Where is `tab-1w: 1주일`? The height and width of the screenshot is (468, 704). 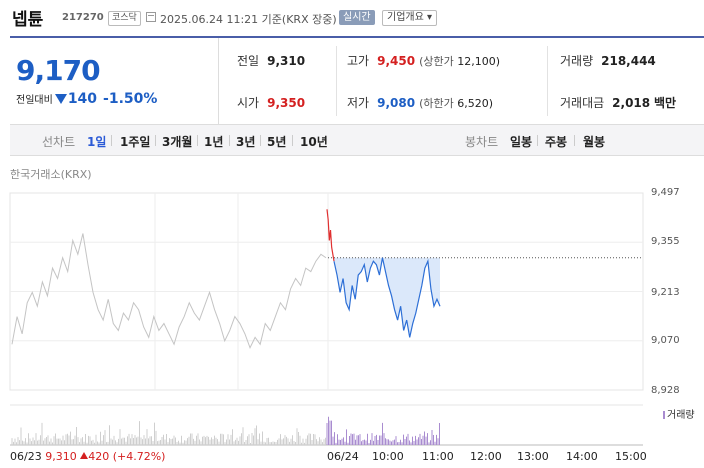
tab-1w: 1주일 is located at coordinates (135, 142).